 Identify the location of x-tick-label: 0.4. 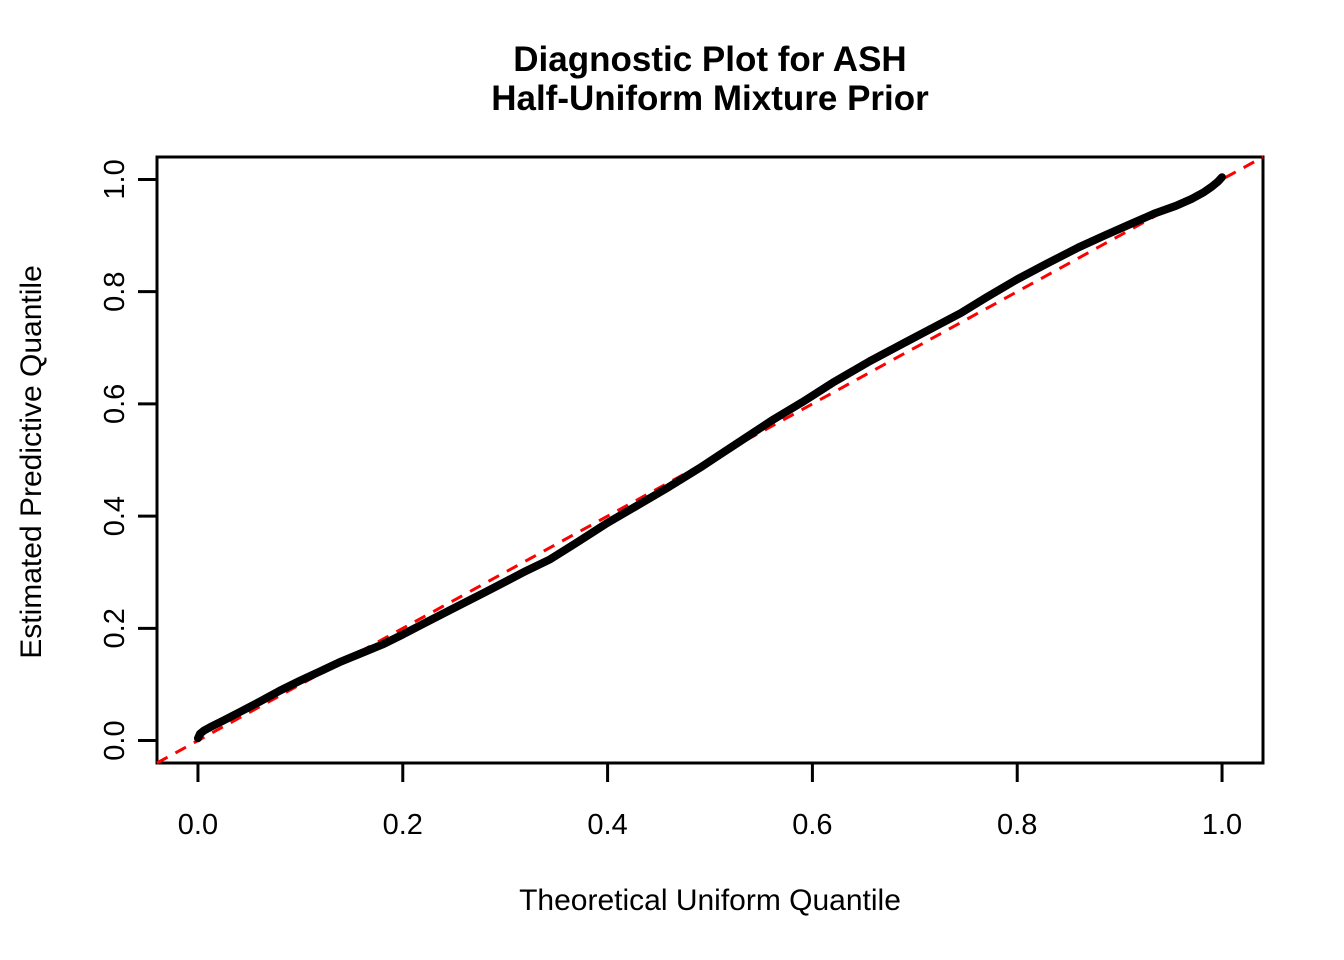
(607, 825).